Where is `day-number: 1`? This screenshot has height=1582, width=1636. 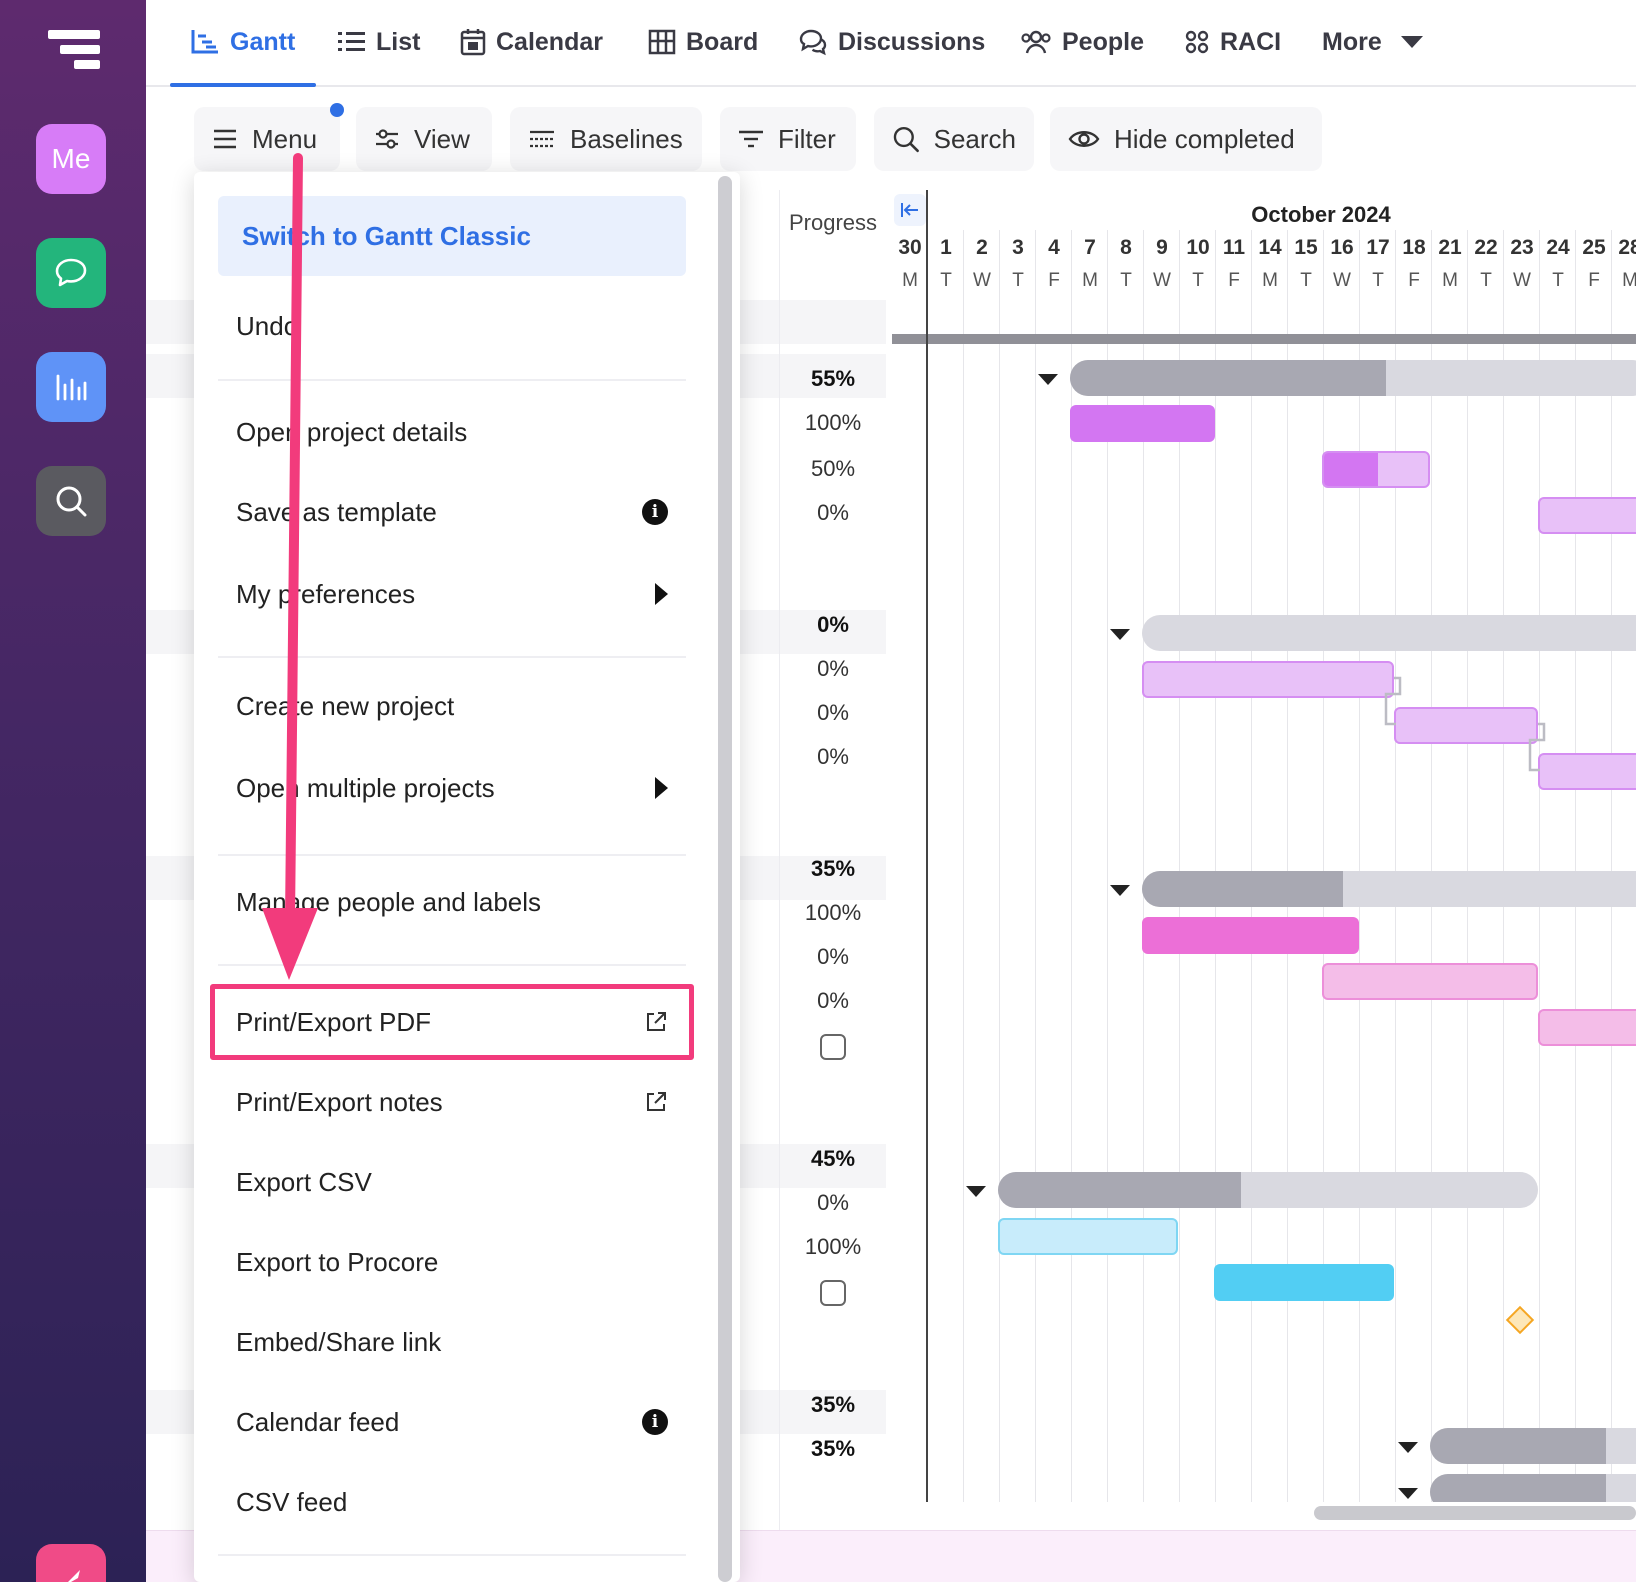
day-number: 1 is located at coordinates (946, 247).